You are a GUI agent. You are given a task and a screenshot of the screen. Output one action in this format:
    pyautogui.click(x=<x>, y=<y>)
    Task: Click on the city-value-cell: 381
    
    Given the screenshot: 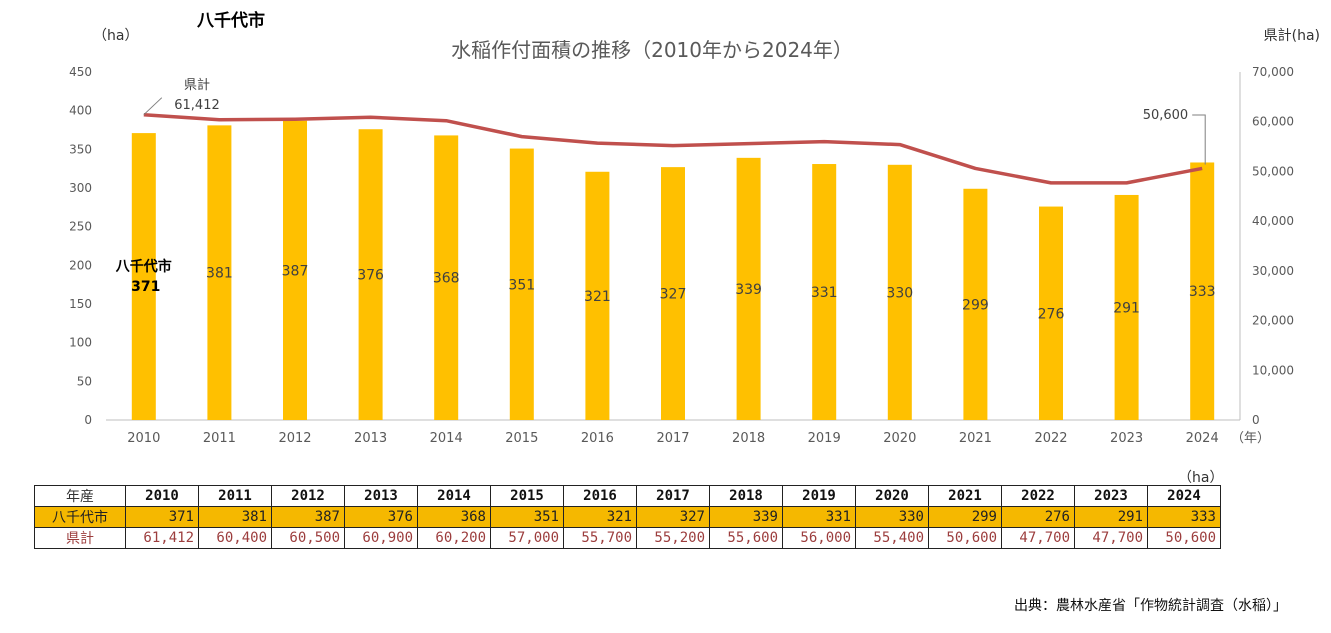 What is the action you would take?
    pyautogui.click(x=235, y=517)
    